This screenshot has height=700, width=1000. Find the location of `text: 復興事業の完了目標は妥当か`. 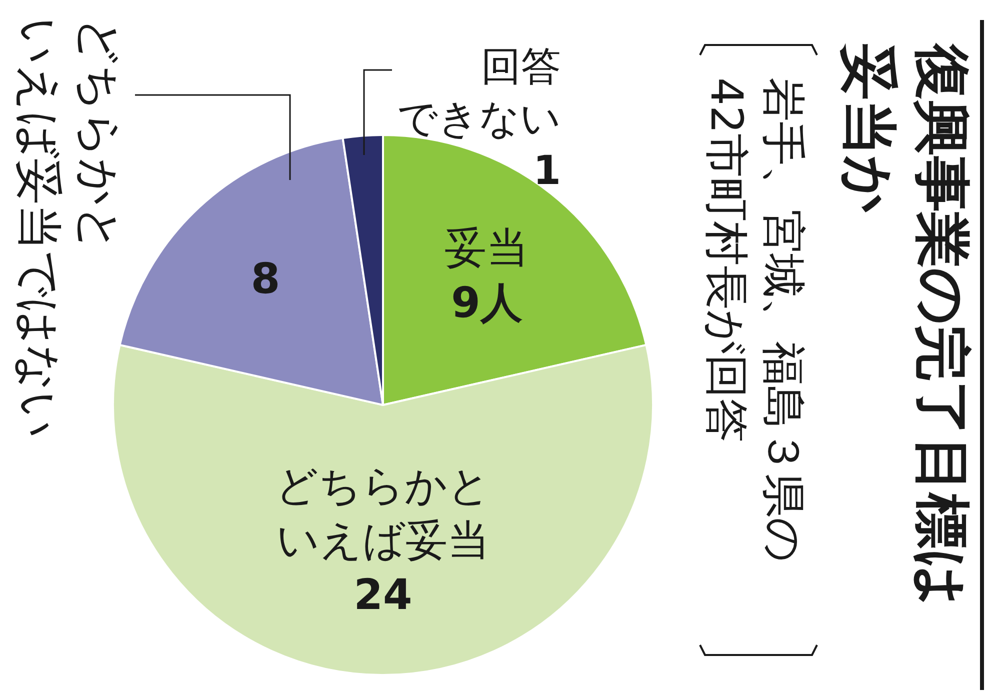

text: 復興事業の完了目標は妥当か is located at coordinates (905, 324).